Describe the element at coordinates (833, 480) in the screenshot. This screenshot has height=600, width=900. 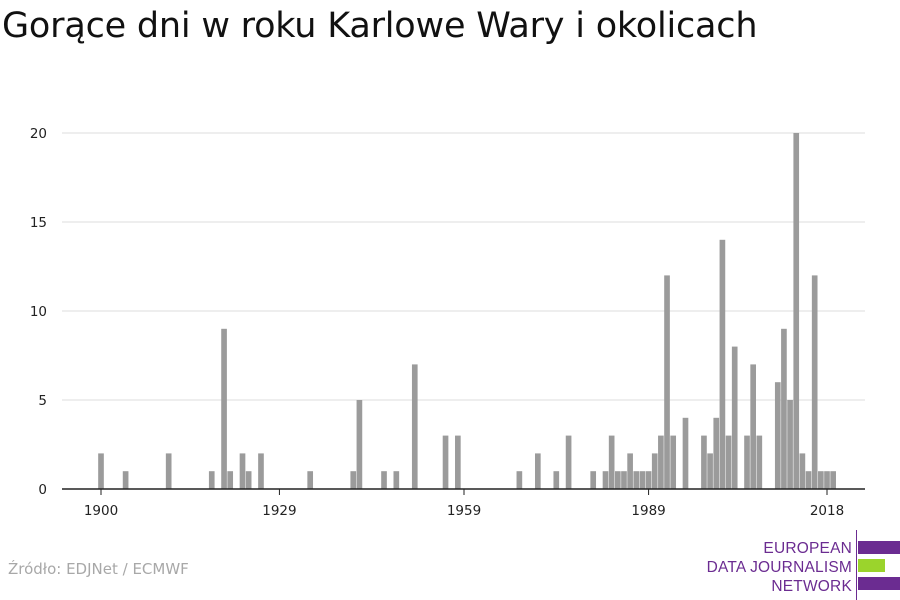
I see `bar-2019` at that location.